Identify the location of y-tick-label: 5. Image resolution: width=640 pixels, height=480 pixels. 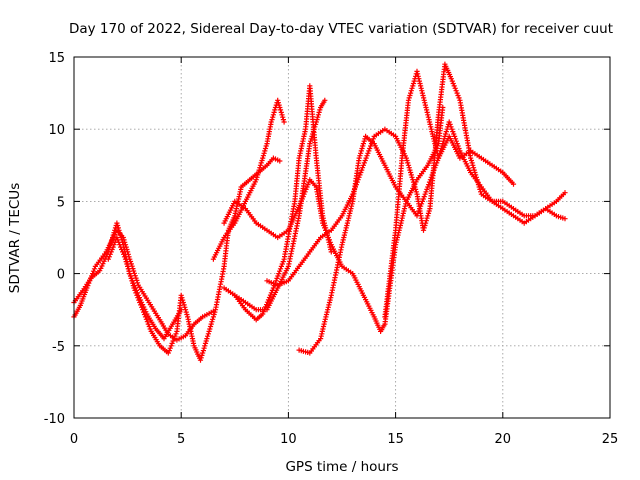
(61, 202).